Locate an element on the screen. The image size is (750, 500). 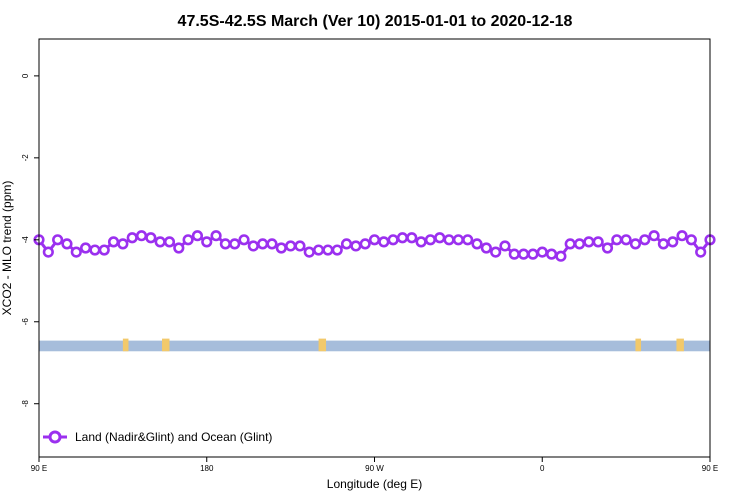
legend-marker-swatch is located at coordinates (55, 437).